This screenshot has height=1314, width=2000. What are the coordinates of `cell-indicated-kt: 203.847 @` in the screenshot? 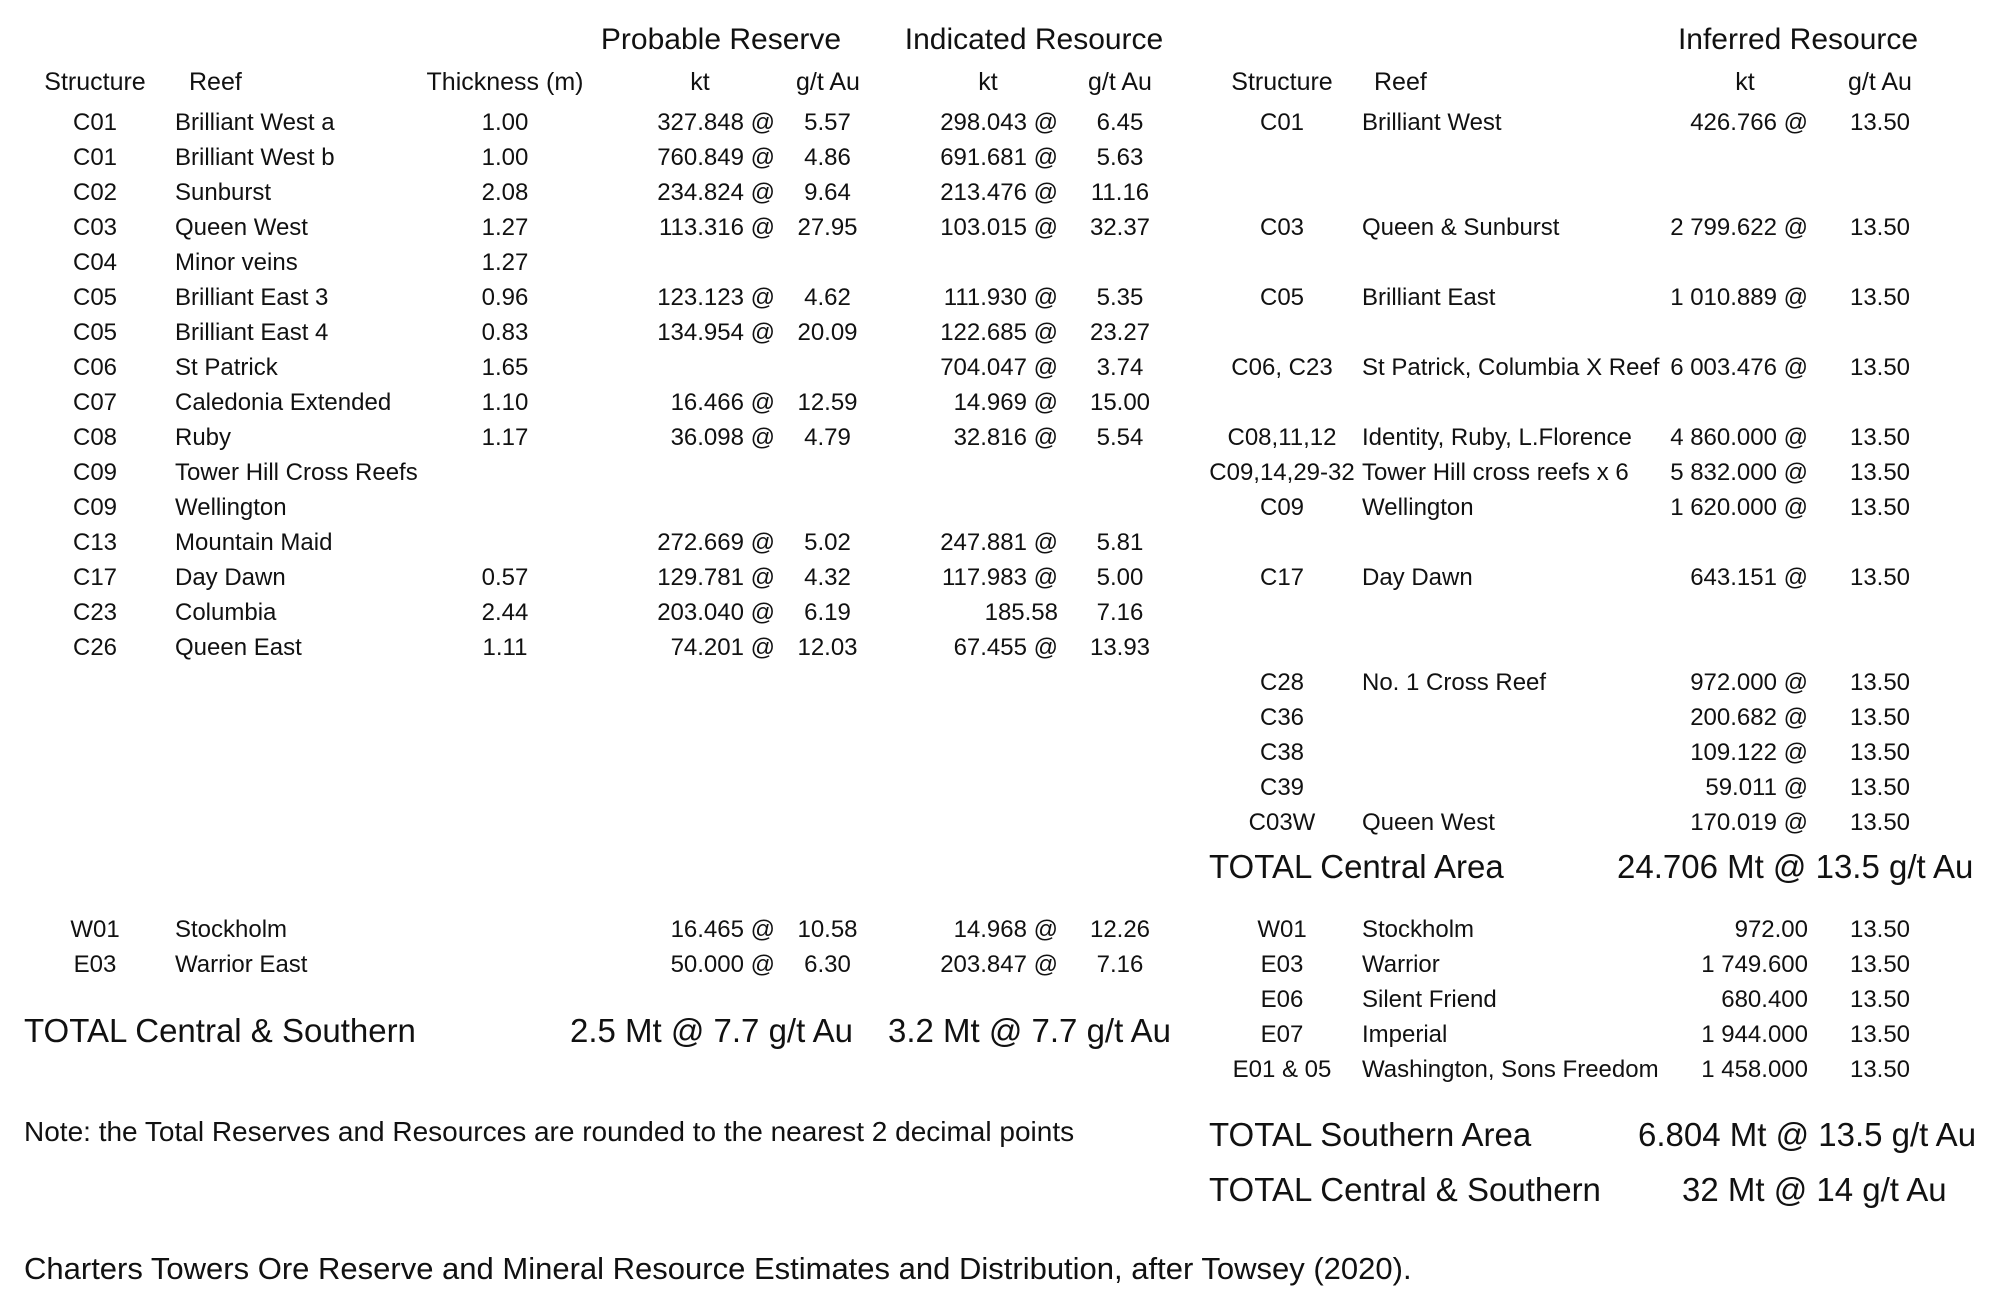 It's located at (999, 964).